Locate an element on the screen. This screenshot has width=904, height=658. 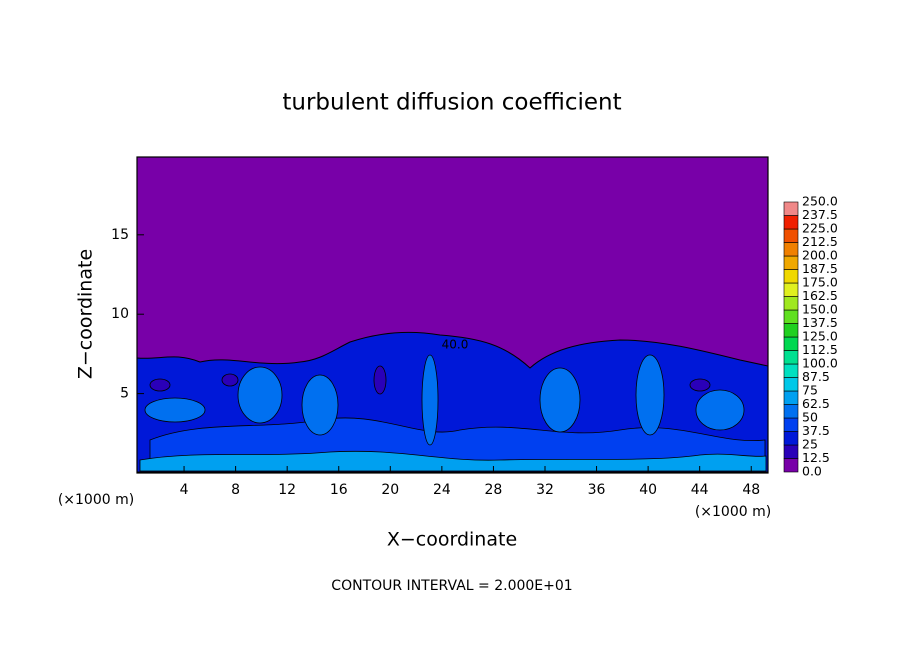
colorbar-label: 100.0 is located at coordinates (820, 363).